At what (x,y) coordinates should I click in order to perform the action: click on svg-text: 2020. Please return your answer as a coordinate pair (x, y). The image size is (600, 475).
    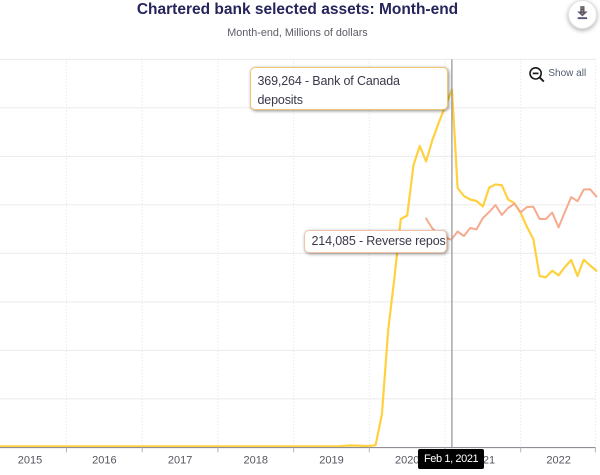
    Looking at the image, I should click on (407, 461).